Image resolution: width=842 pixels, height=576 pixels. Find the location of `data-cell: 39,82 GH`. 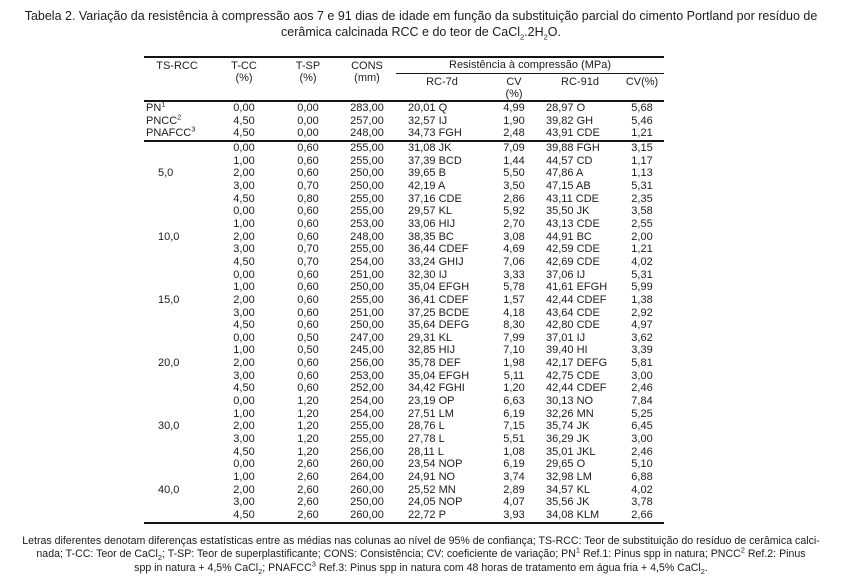

data-cell: 39,82 GH is located at coordinates (570, 120).